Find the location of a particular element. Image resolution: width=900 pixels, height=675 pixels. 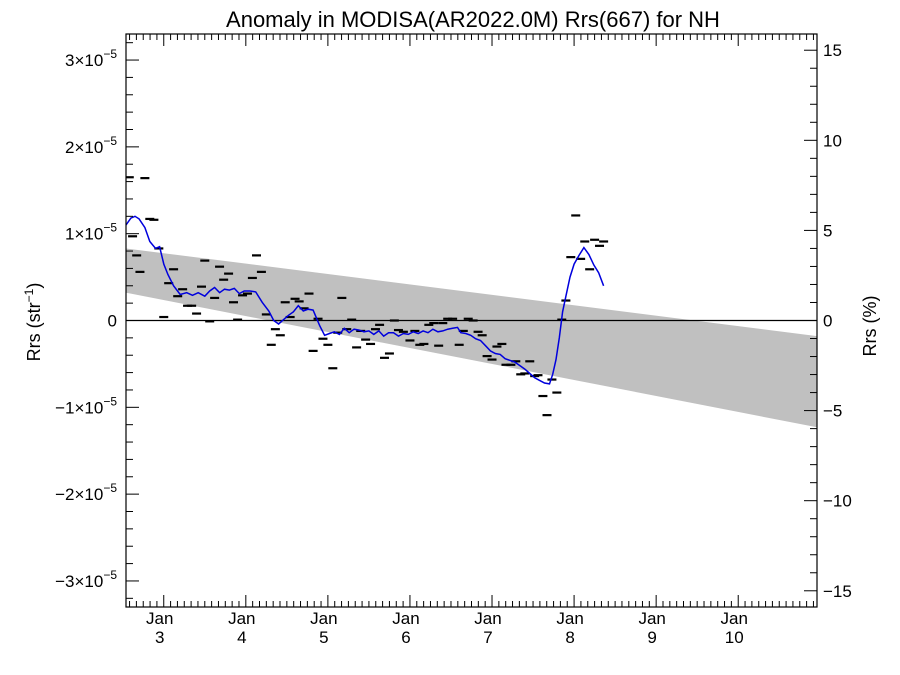

y-tick-label-right: −15 is located at coordinates (837, 591).